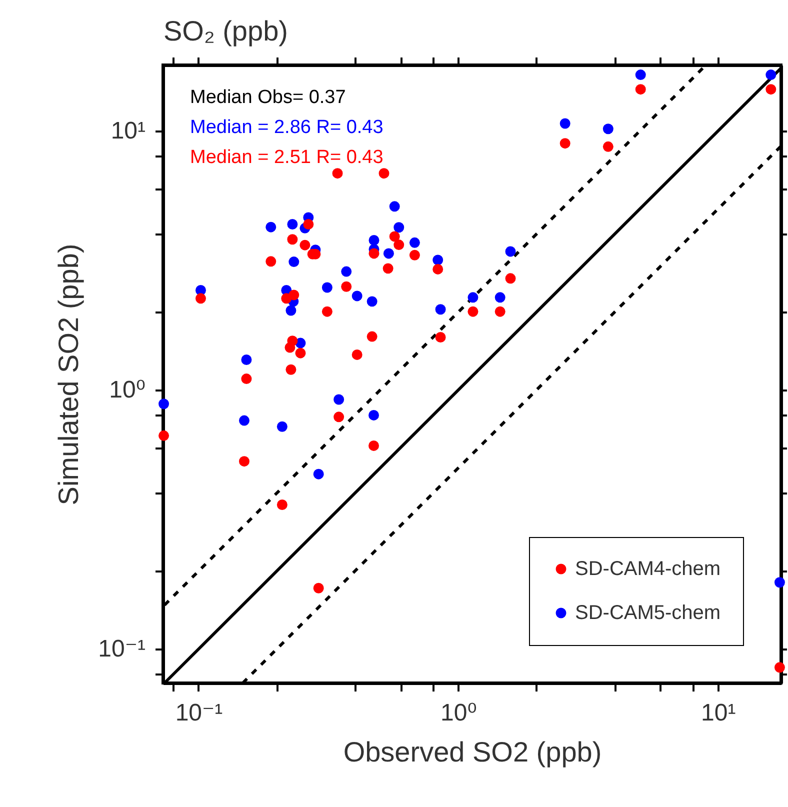 This screenshot has height=807, width=788. What do you see at coordinates (648, 613) in the screenshot?
I see `legend-label: SD-CAM5-chem` at bounding box center [648, 613].